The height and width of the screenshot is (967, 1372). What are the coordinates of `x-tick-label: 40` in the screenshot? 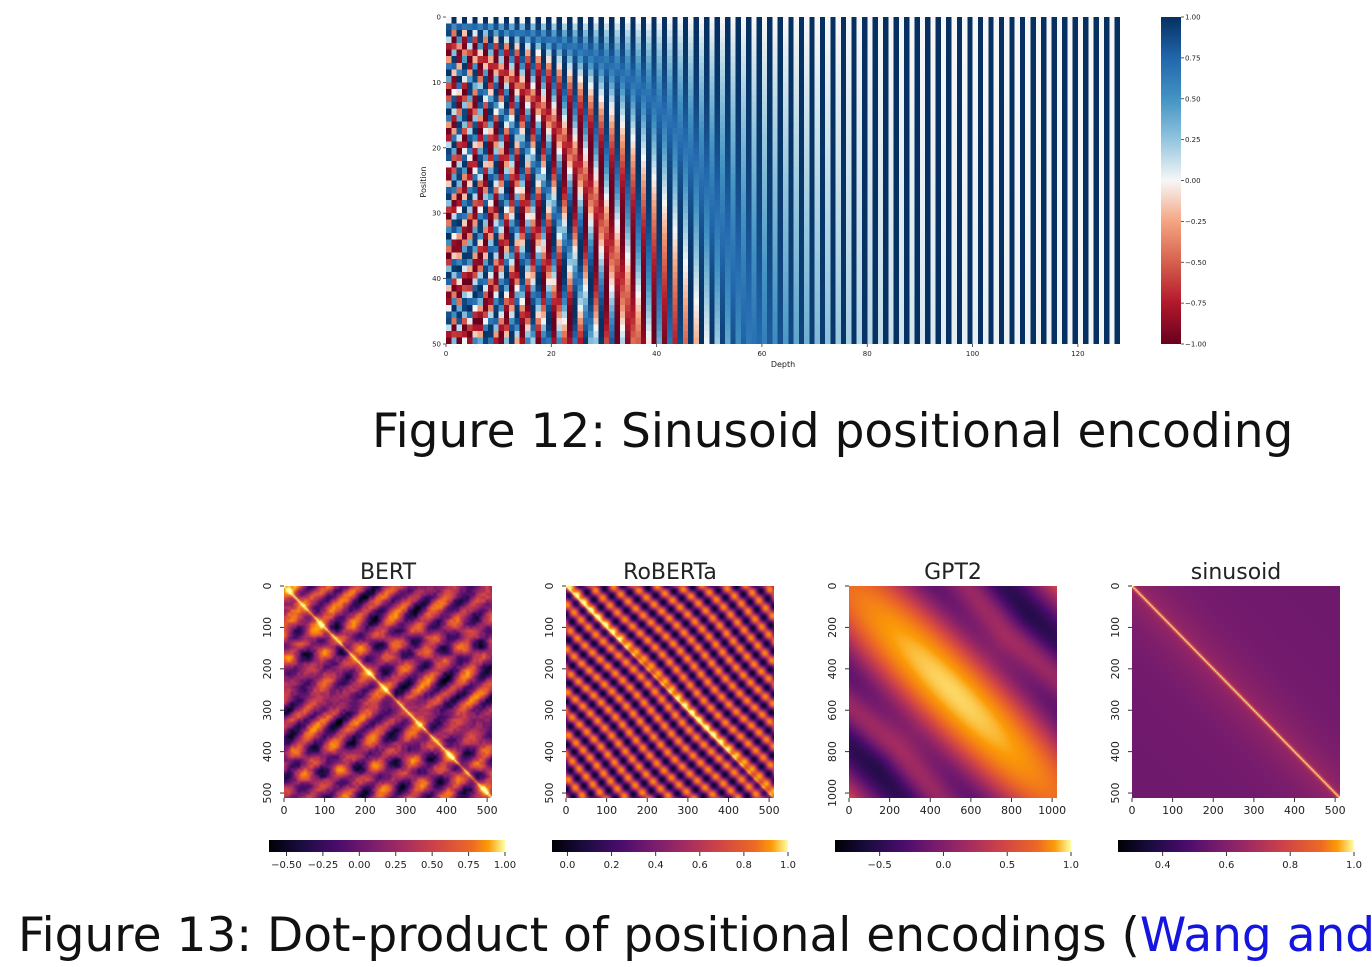 It's located at (656, 354).